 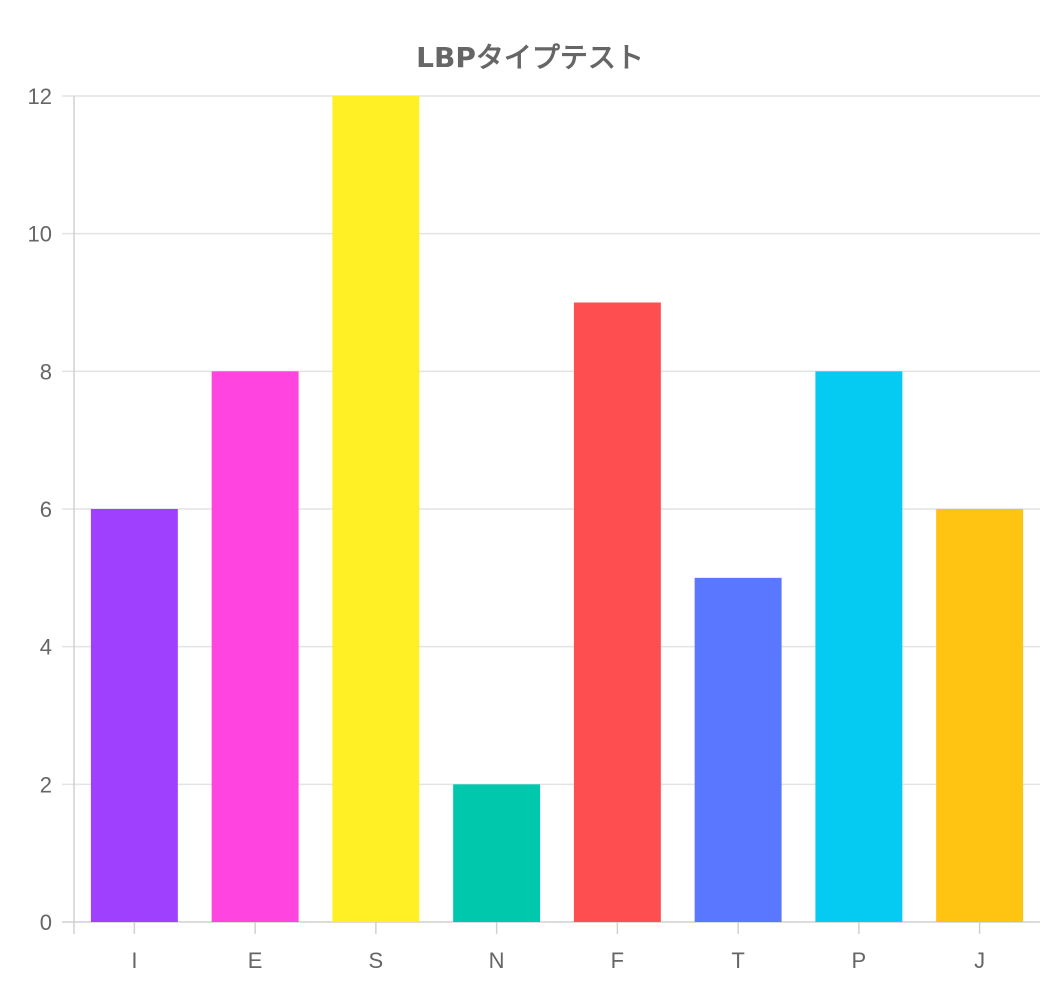 I want to click on bar-s, so click(x=376, y=509).